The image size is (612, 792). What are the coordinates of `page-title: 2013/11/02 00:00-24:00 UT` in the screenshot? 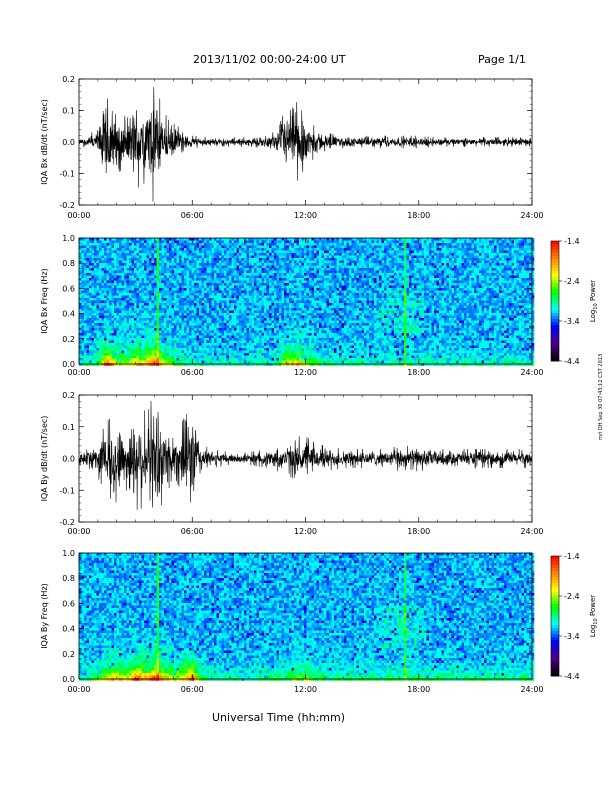 It's located at (269, 59).